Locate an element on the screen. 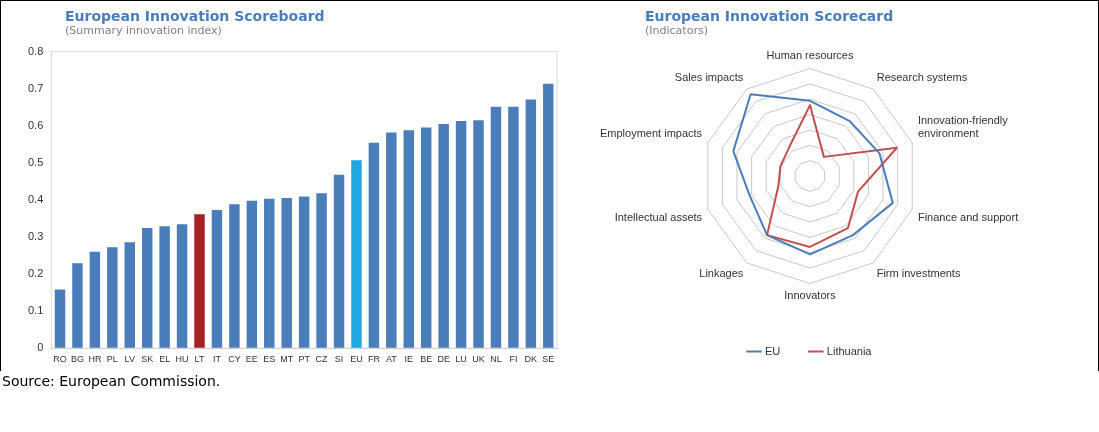 The image size is (1099, 432). x-tick-label: UK is located at coordinates (478, 359).